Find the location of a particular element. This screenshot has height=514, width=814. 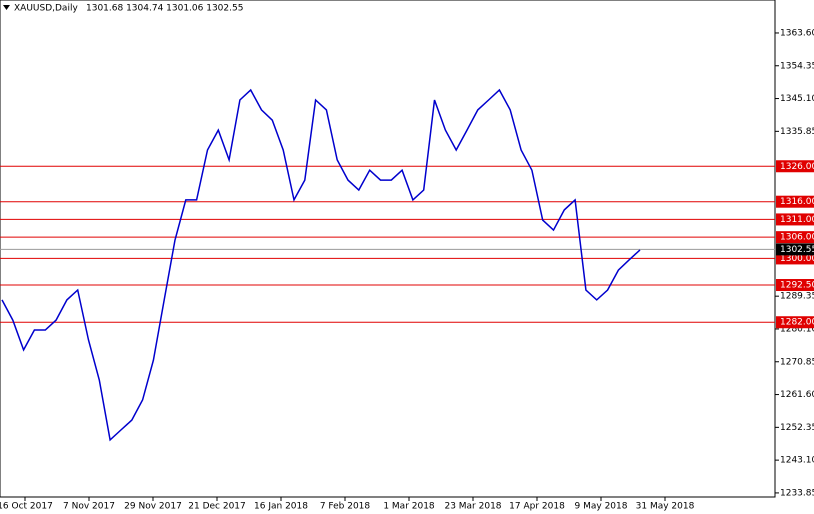

current-price-box is located at coordinates (795, 249).